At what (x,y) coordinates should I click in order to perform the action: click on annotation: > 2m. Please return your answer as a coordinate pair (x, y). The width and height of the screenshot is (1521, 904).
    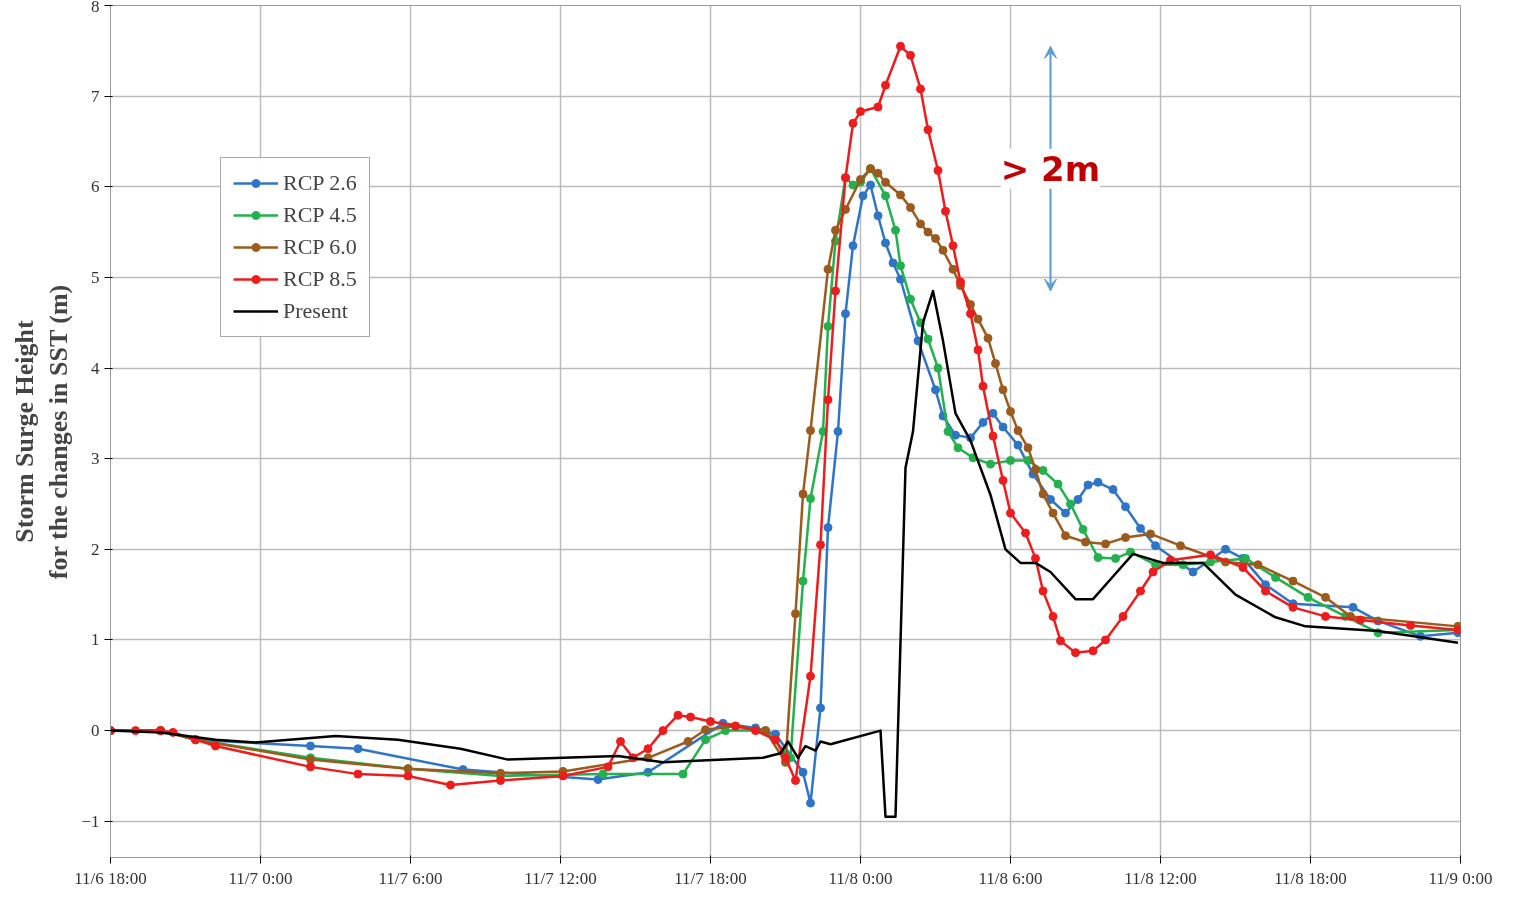
    Looking at the image, I should click on (1050, 168).